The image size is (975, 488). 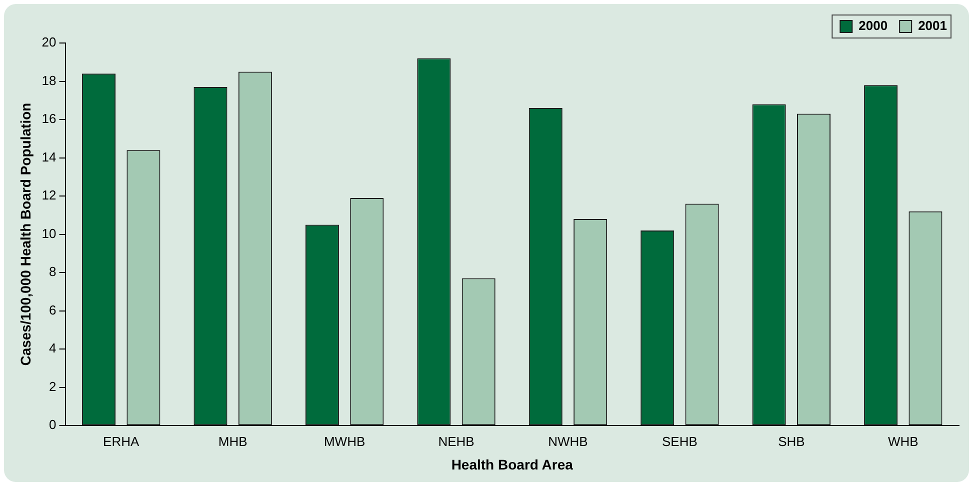 I want to click on x-tick-label: NEHB, so click(x=456, y=441).